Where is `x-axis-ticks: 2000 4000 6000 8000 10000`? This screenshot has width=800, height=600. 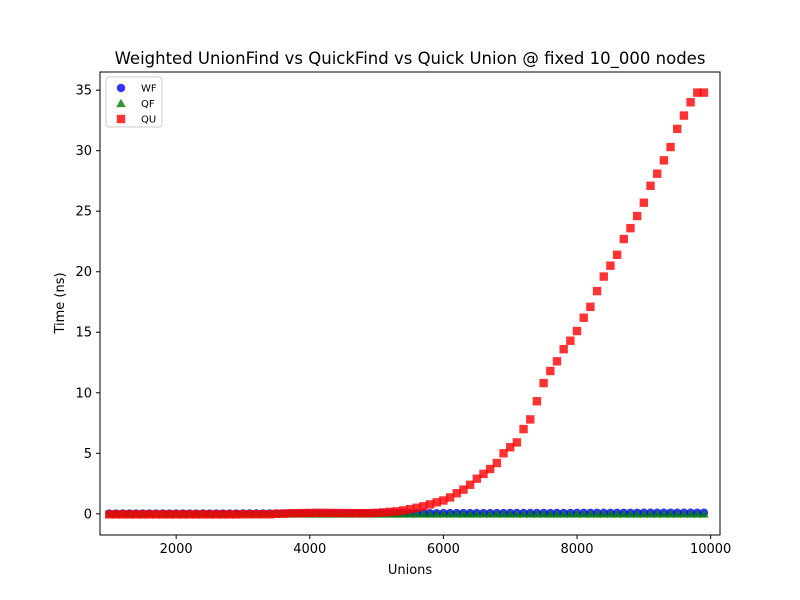 x-axis-ticks: 2000 4000 6000 8000 10000 is located at coordinates (445, 546).